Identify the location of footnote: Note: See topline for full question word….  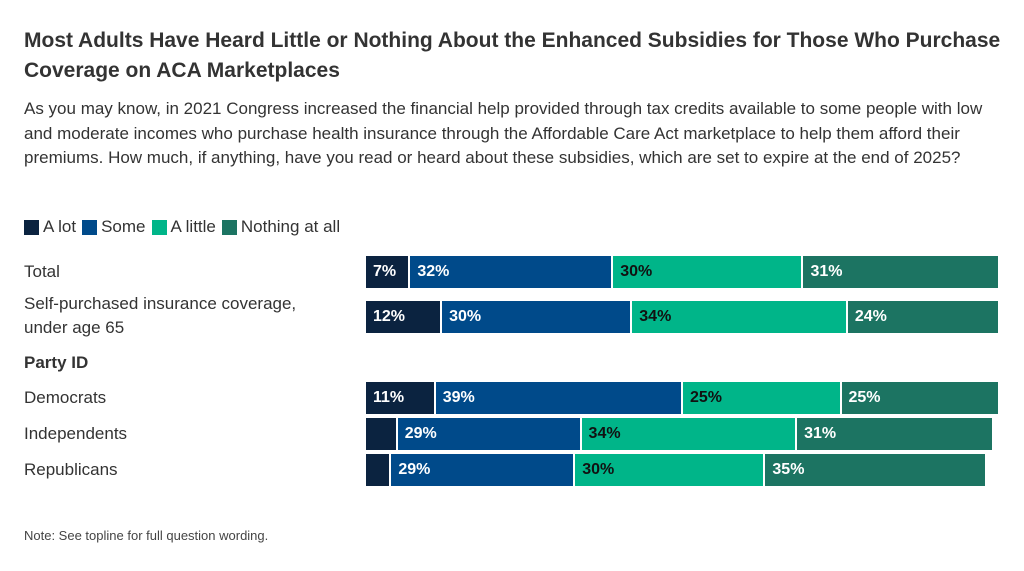
(146, 535).